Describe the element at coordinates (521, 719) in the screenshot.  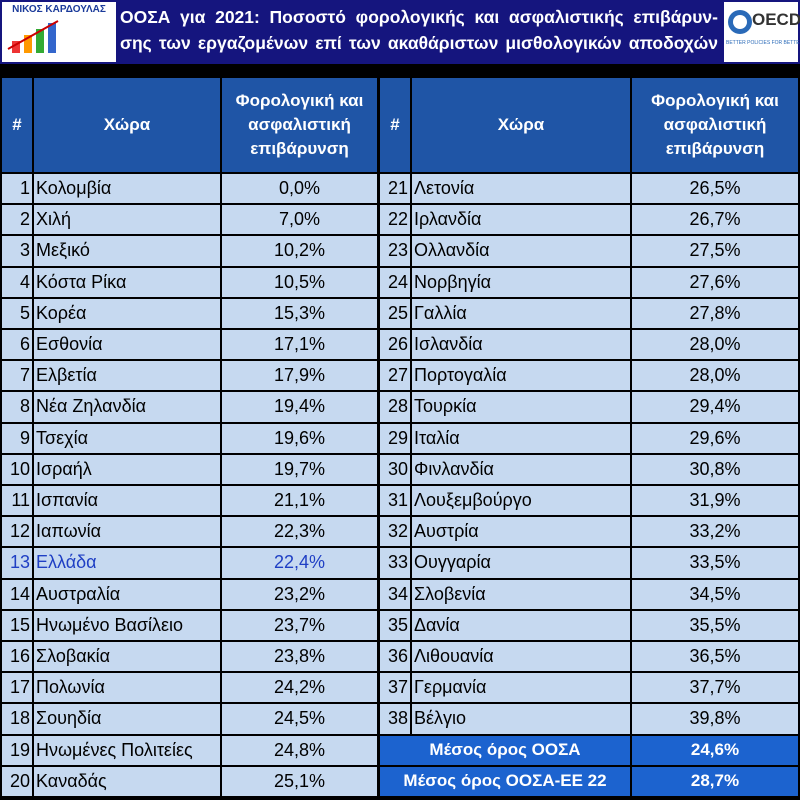
I see `country: Βέλγιο` at that location.